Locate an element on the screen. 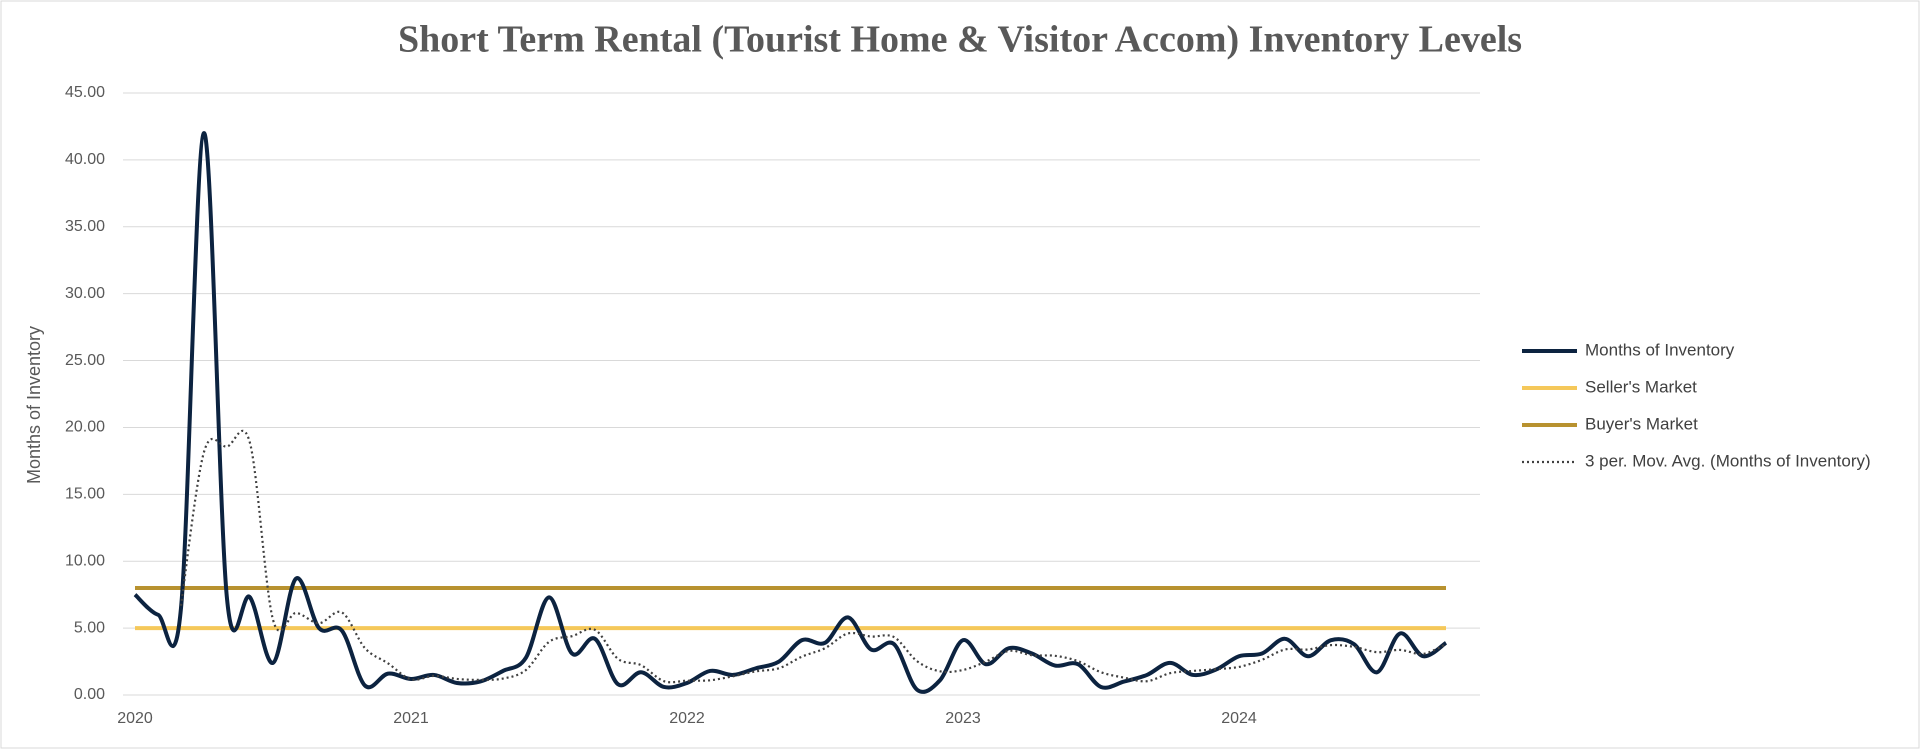  x-tick-label: 2022 is located at coordinates (687, 718).